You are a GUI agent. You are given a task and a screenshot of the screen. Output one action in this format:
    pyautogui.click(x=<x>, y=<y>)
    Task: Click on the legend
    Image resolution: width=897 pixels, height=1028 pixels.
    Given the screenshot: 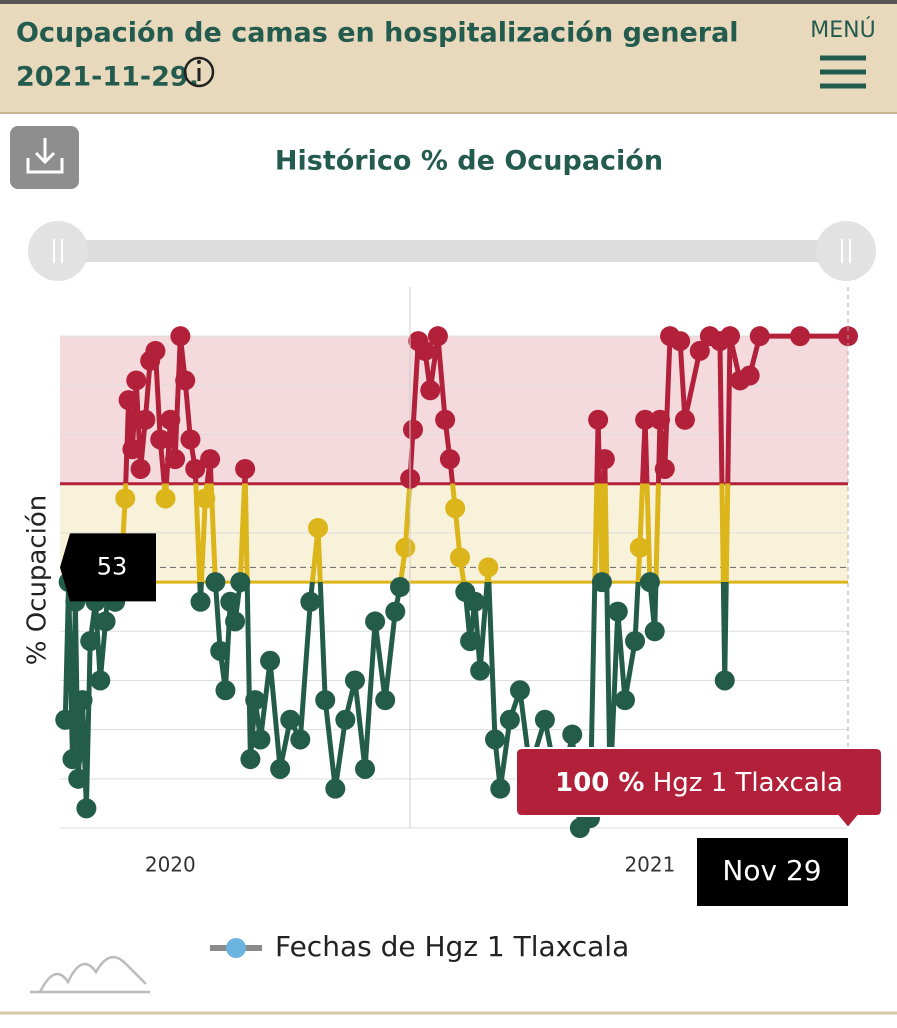 What is the action you would take?
    pyautogui.click(x=236, y=948)
    